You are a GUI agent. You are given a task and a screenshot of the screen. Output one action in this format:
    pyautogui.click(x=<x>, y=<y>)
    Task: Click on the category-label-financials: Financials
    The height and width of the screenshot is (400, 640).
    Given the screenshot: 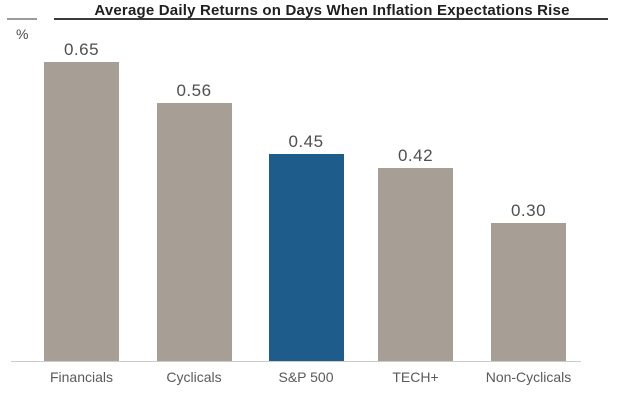 What is the action you would take?
    pyautogui.click(x=81, y=377)
    